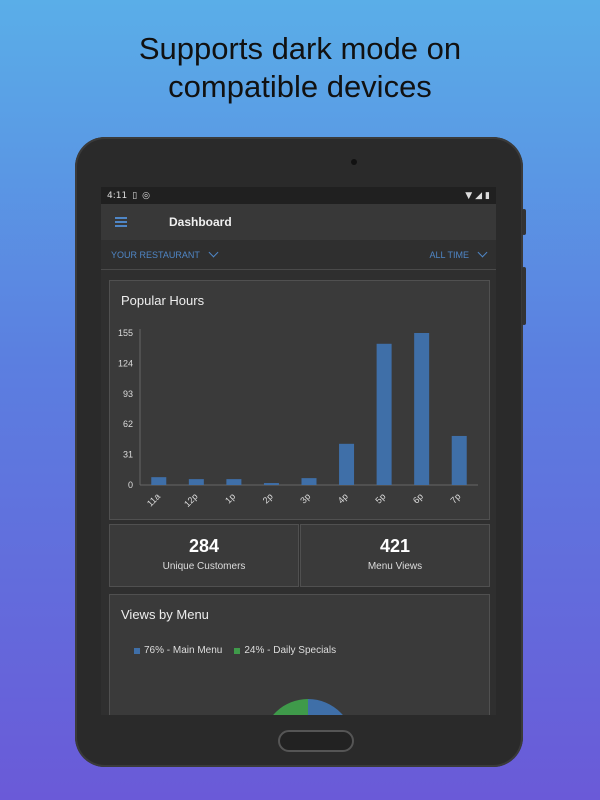 The height and width of the screenshot is (800, 600). Describe the element at coordinates (128, 424) in the screenshot. I see `y-tick-label: 62` at that location.